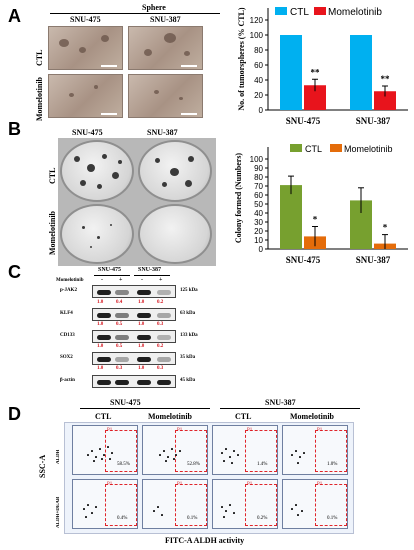 The height and width of the screenshot is (550, 414). I want to click on category-label-snu387-b: SNU-387, so click(373, 260).